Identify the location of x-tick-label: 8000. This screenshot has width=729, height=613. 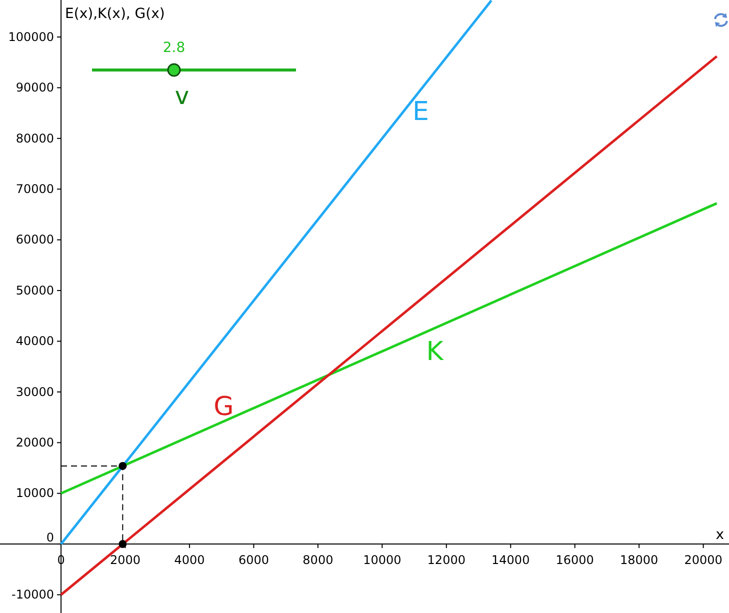
(318, 560).